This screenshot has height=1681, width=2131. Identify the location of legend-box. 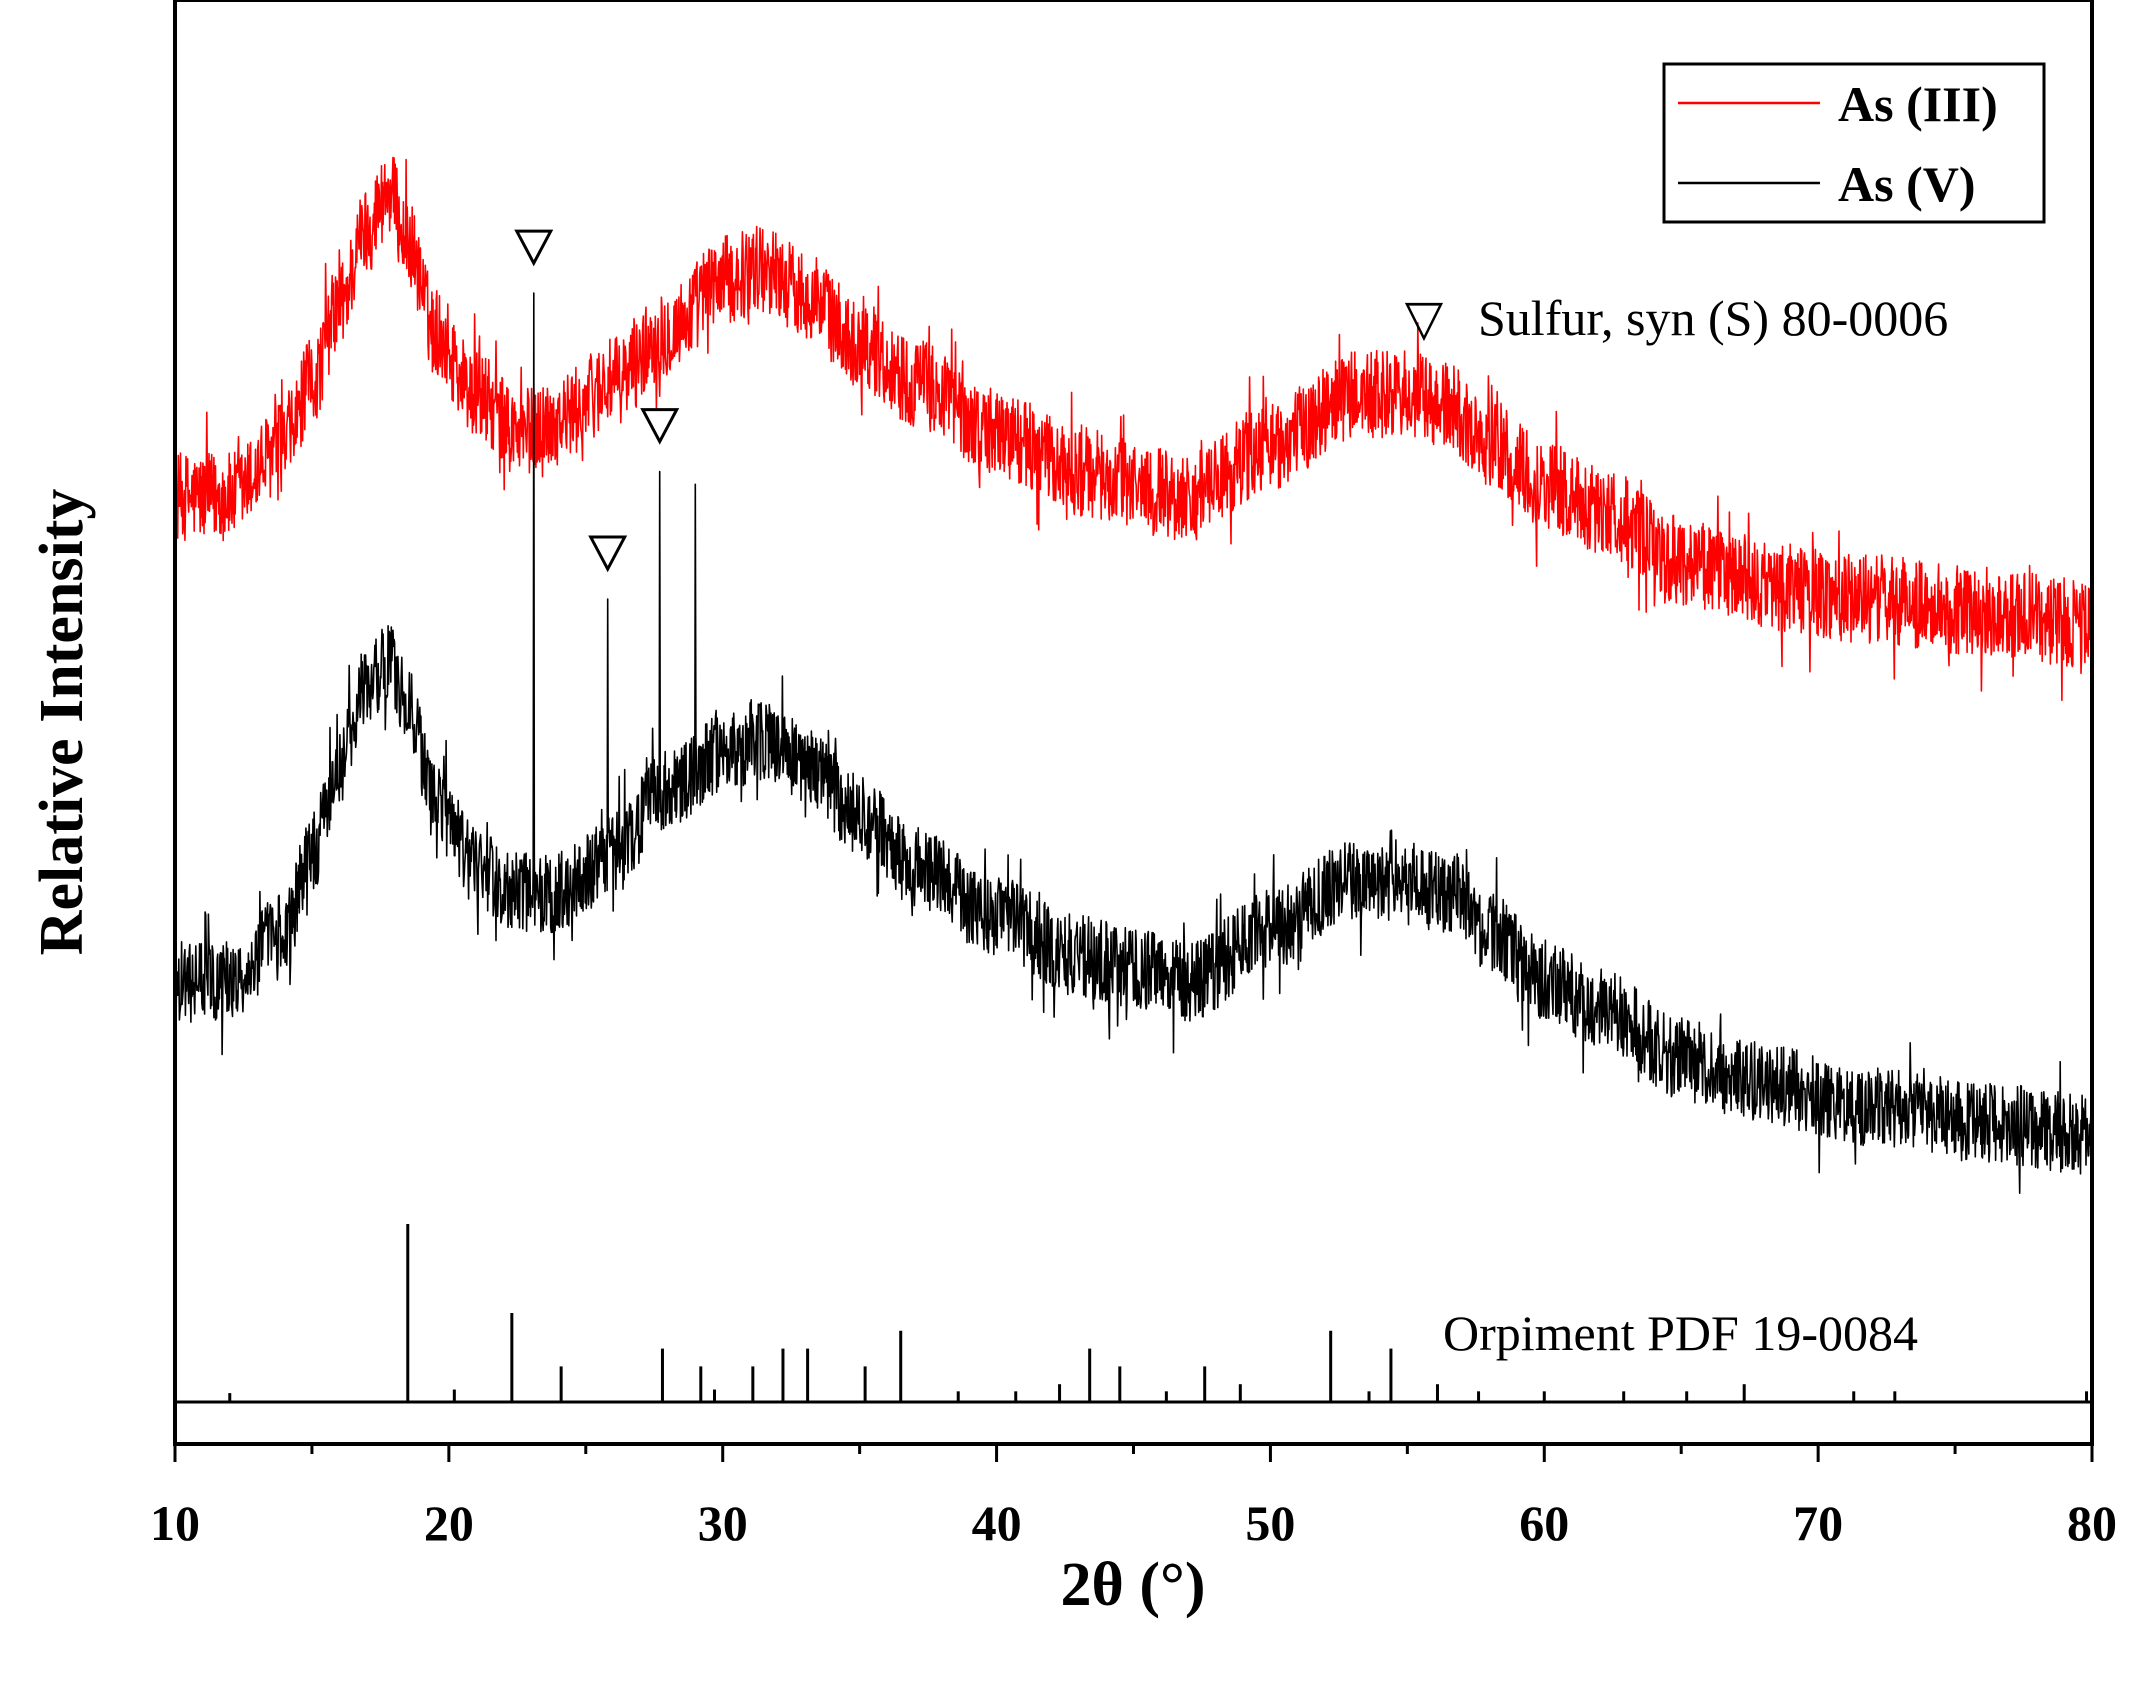
(1854, 143).